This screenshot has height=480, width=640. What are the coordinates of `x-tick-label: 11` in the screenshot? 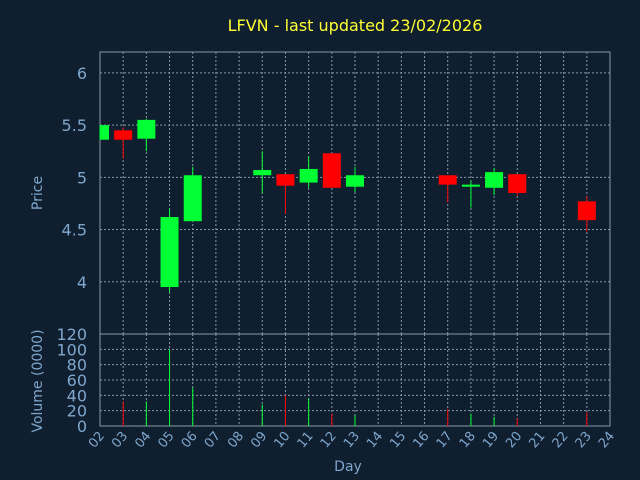 It's located at (306, 440).